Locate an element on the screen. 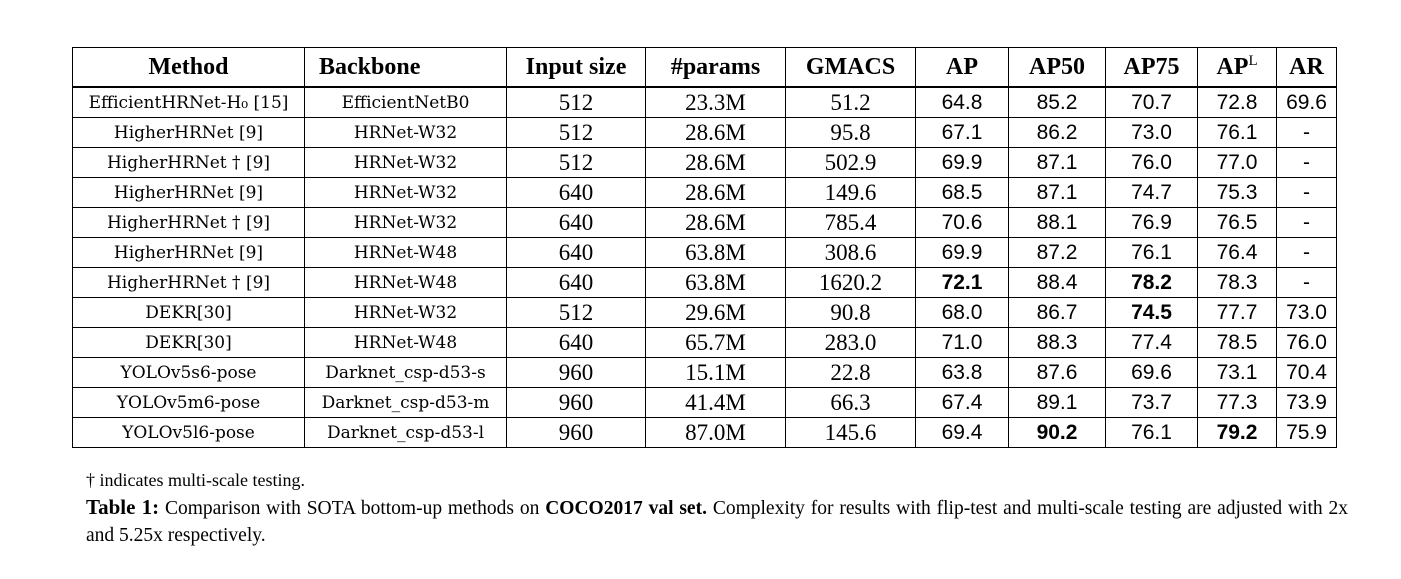 The image size is (1401, 579). cell-params: 23.3M is located at coordinates (715, 102).